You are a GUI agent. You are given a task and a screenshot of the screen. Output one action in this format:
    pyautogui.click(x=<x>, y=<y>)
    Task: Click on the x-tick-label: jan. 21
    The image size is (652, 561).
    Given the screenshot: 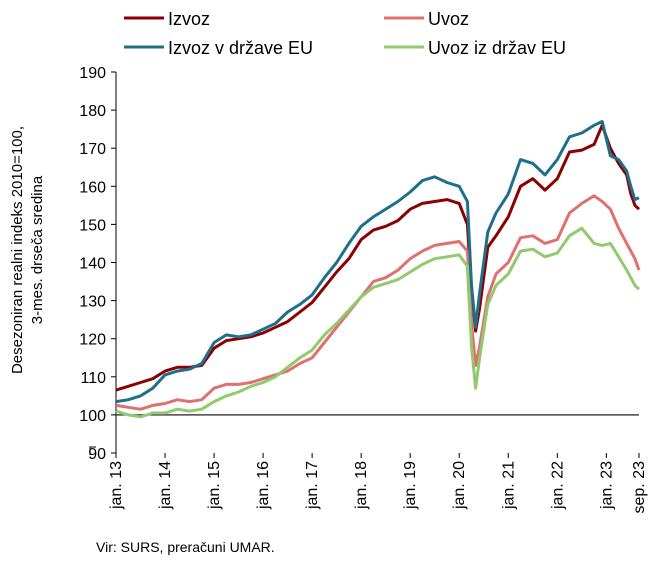 What is the action you would take?
    pyautogui.click(x=508, y=485)
    